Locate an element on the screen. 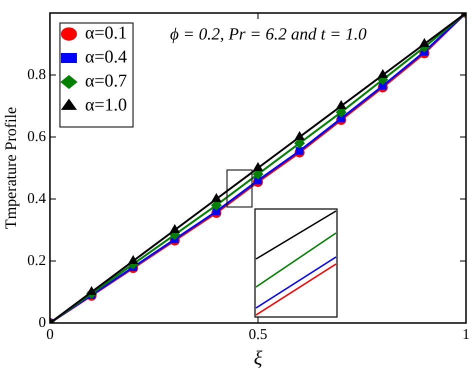 This screenshot has width=474, height=371. legend-label: α=1.0 is located at coordinates (106, 104).